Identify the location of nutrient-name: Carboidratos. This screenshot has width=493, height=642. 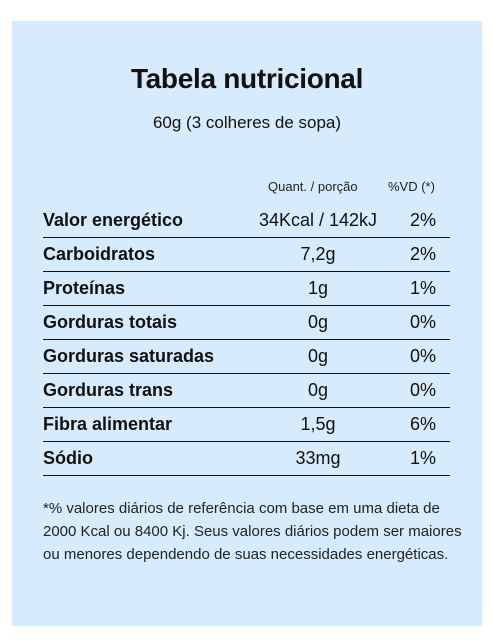
(99, 254).